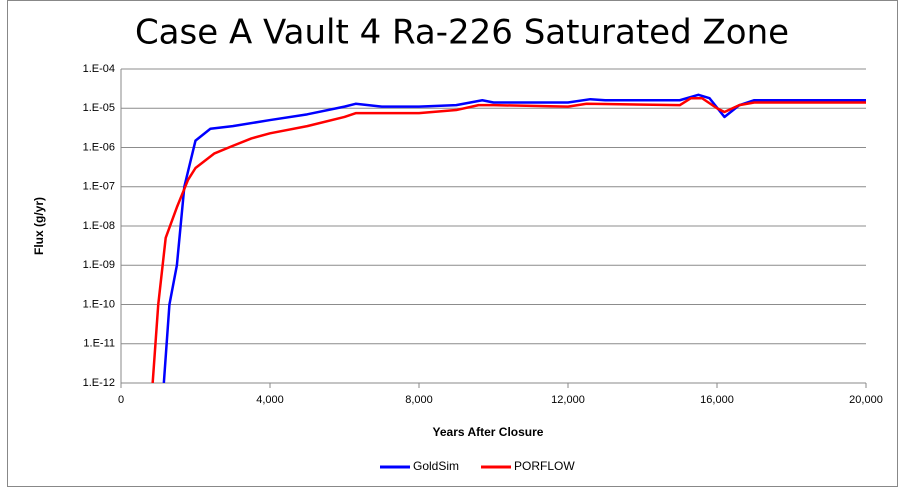 The height and width of the screenshot is (490, 905). I want to click on y-tick-label: 1.E-09, so click(99, 265).